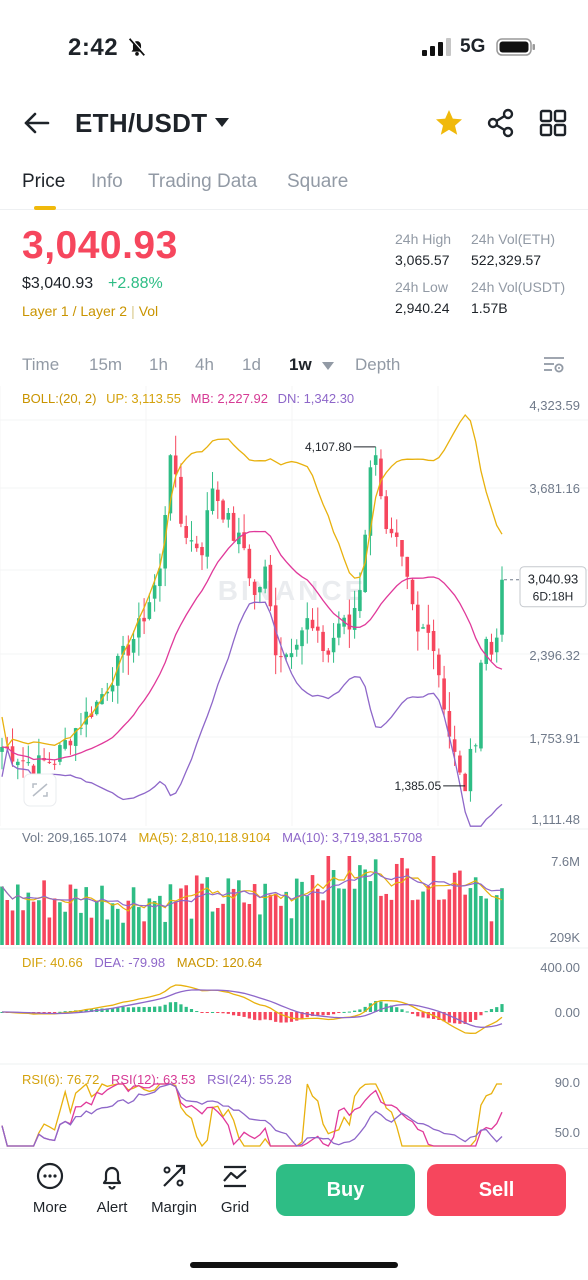 The height and width of the screenshot is (1280, 588). Describe the element at coordinates (422, 308) in the screenshot. I see `low-value: 2,940.24` at that location.